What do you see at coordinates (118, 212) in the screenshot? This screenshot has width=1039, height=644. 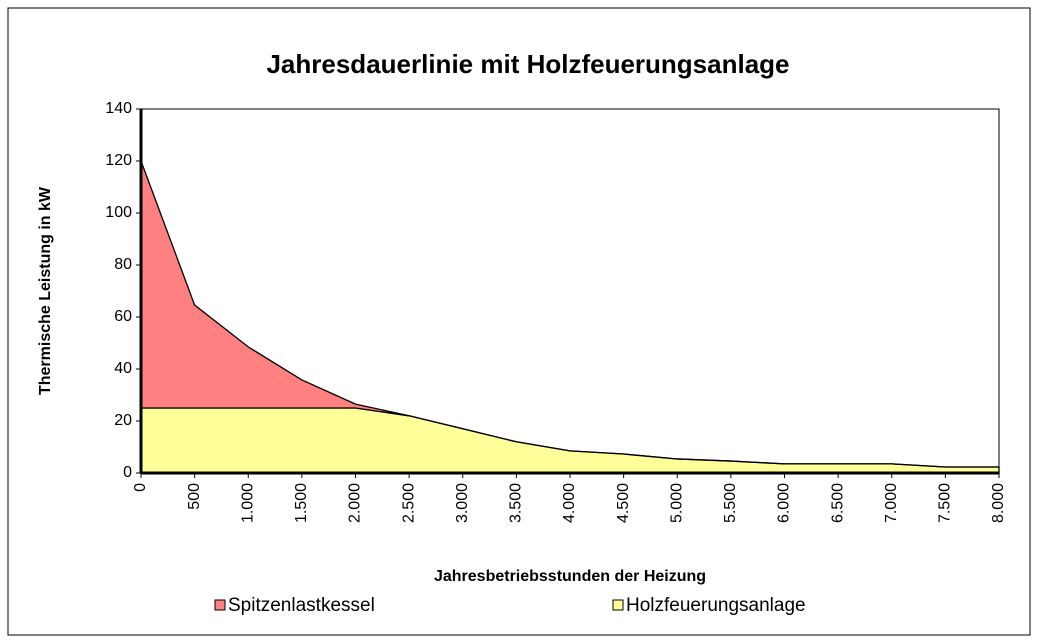 I see `y-tick-label: 100` at bounding box center [118, 212].